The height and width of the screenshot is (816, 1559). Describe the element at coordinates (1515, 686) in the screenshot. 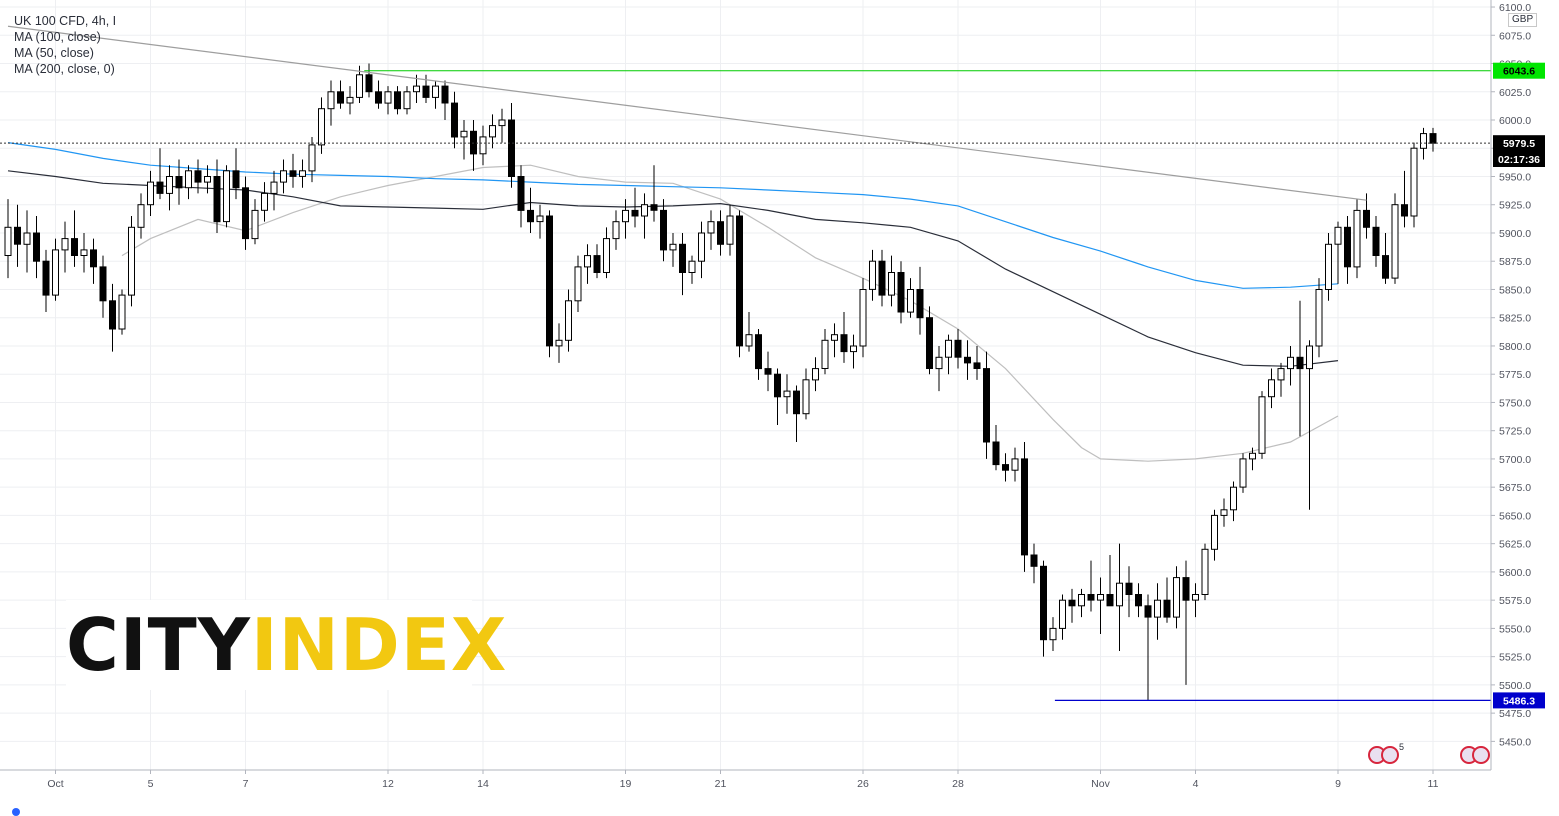

I see `price-tick-label: 5500.0` at that location.